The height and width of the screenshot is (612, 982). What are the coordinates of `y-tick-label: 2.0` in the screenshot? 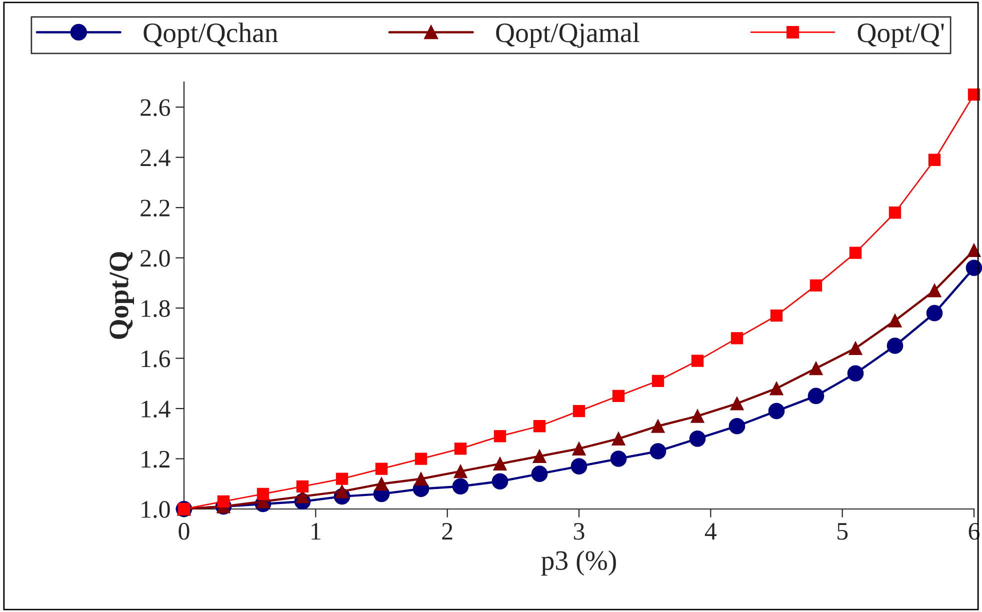 It's located at (155, 258).